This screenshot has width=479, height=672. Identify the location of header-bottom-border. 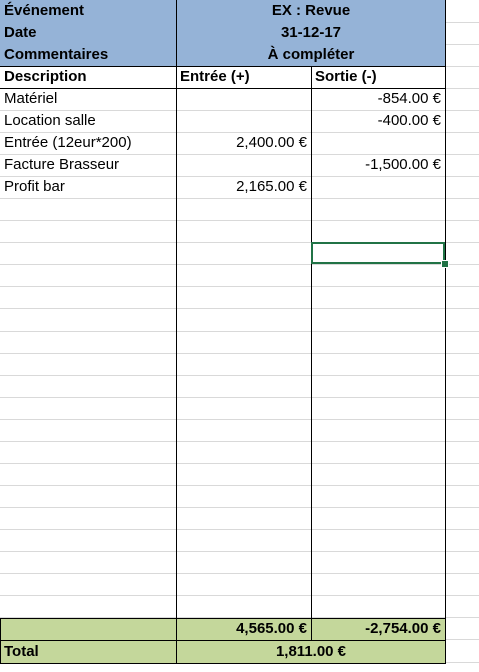
(223, 66).